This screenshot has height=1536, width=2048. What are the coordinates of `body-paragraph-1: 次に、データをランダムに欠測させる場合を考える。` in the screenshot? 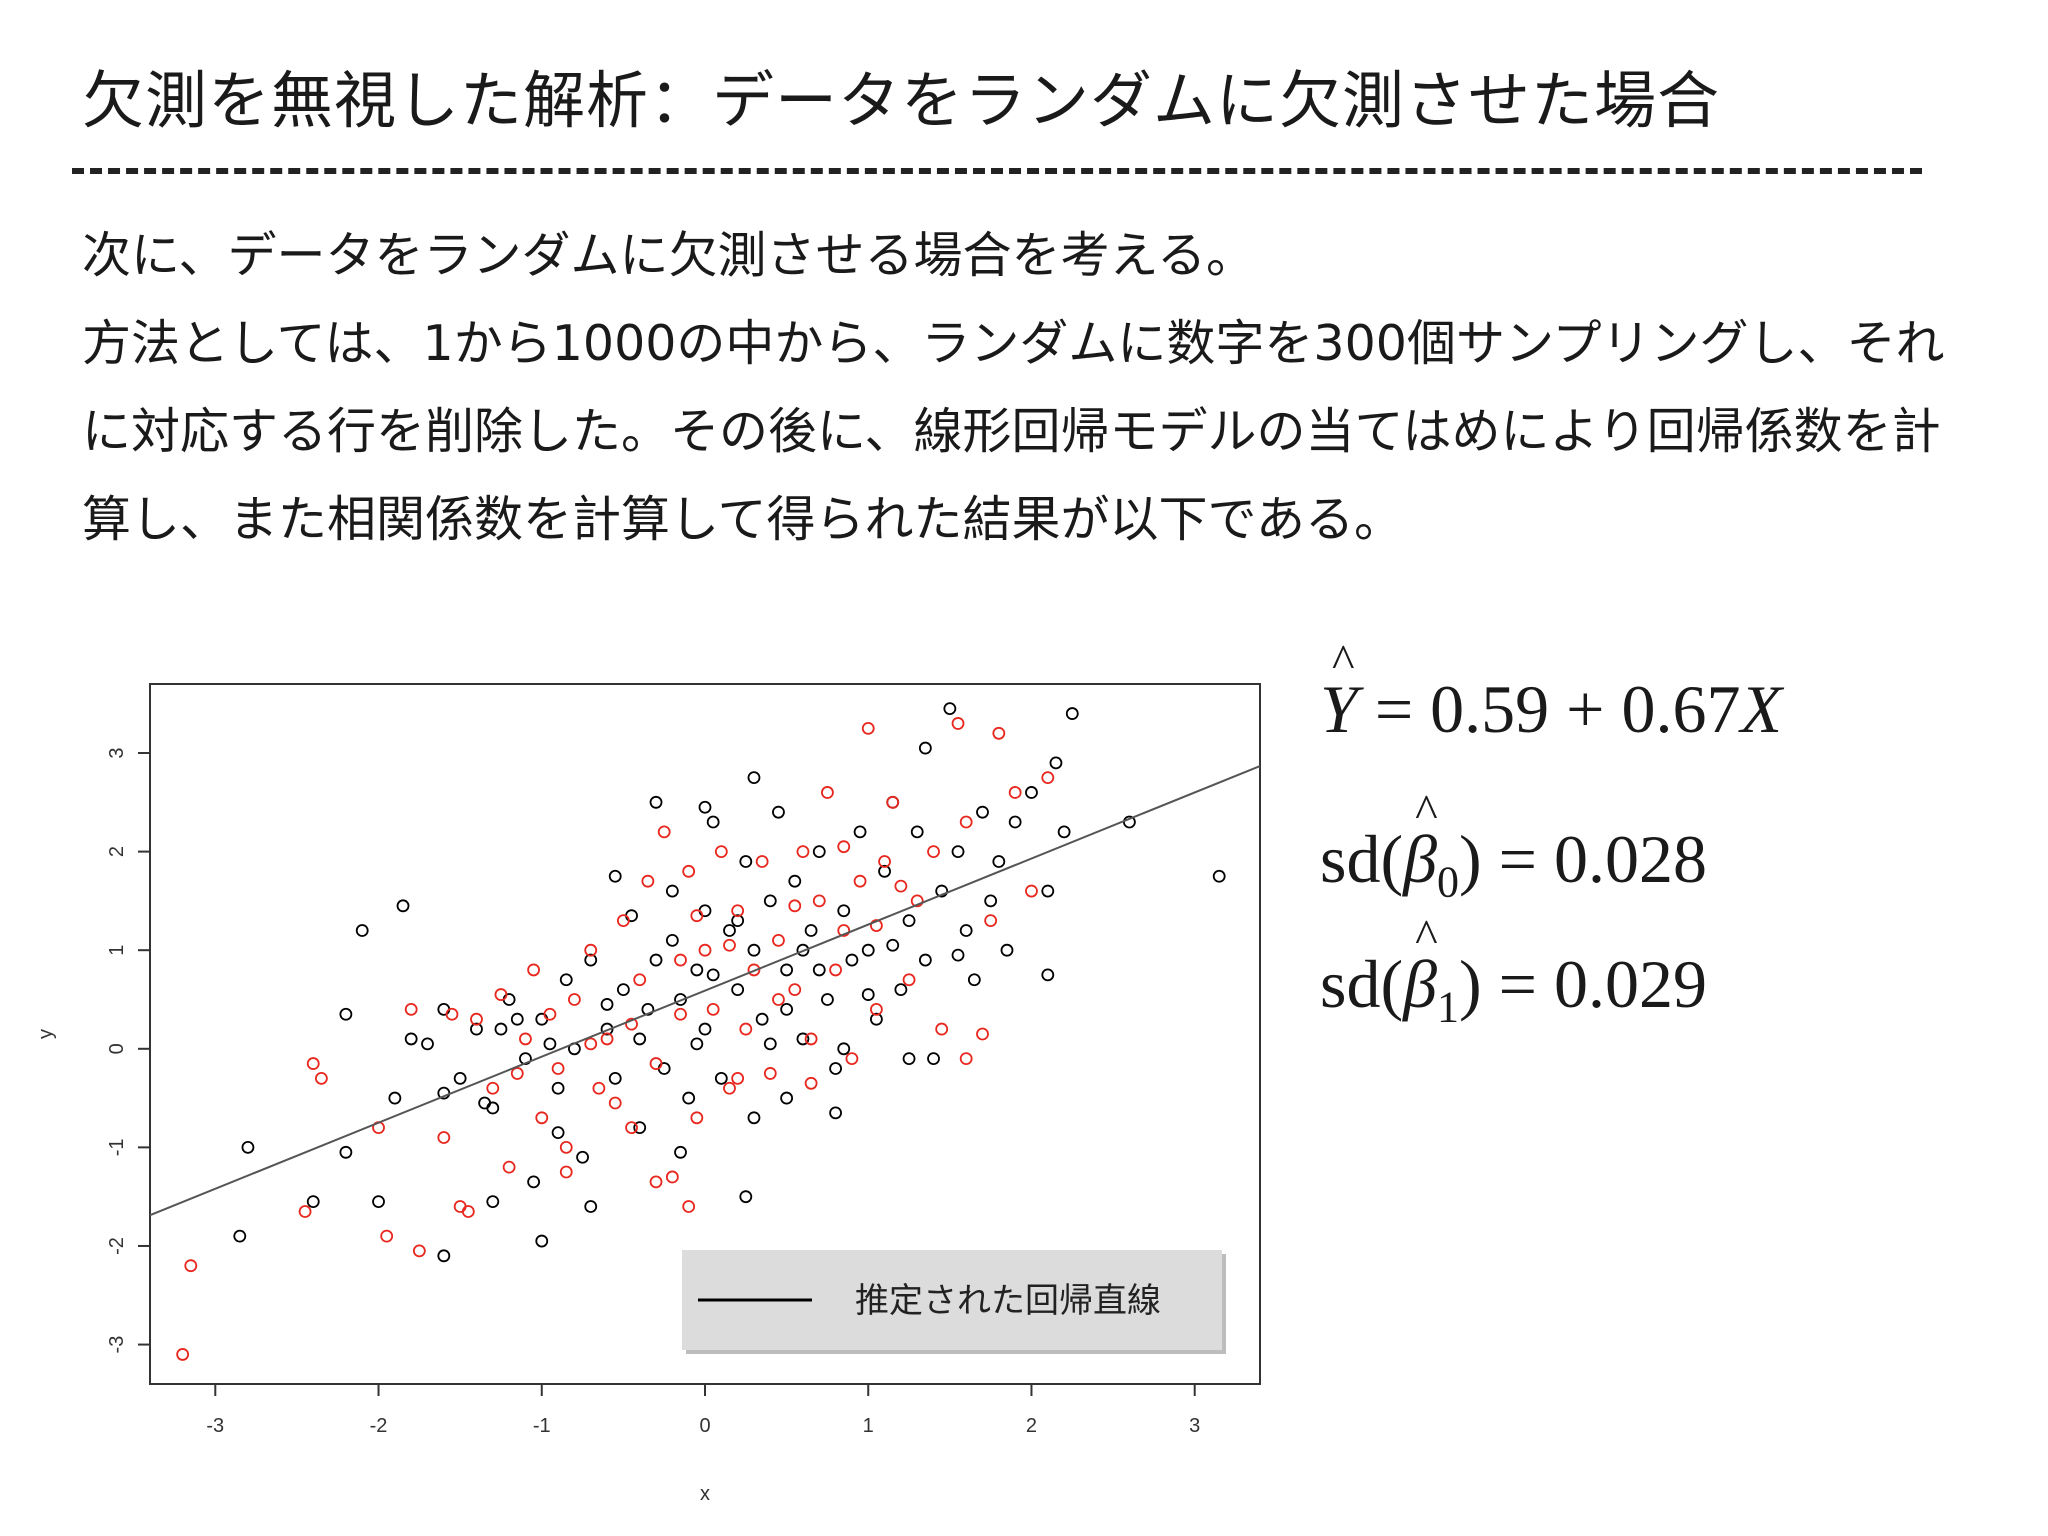 It's located at (669, 255).